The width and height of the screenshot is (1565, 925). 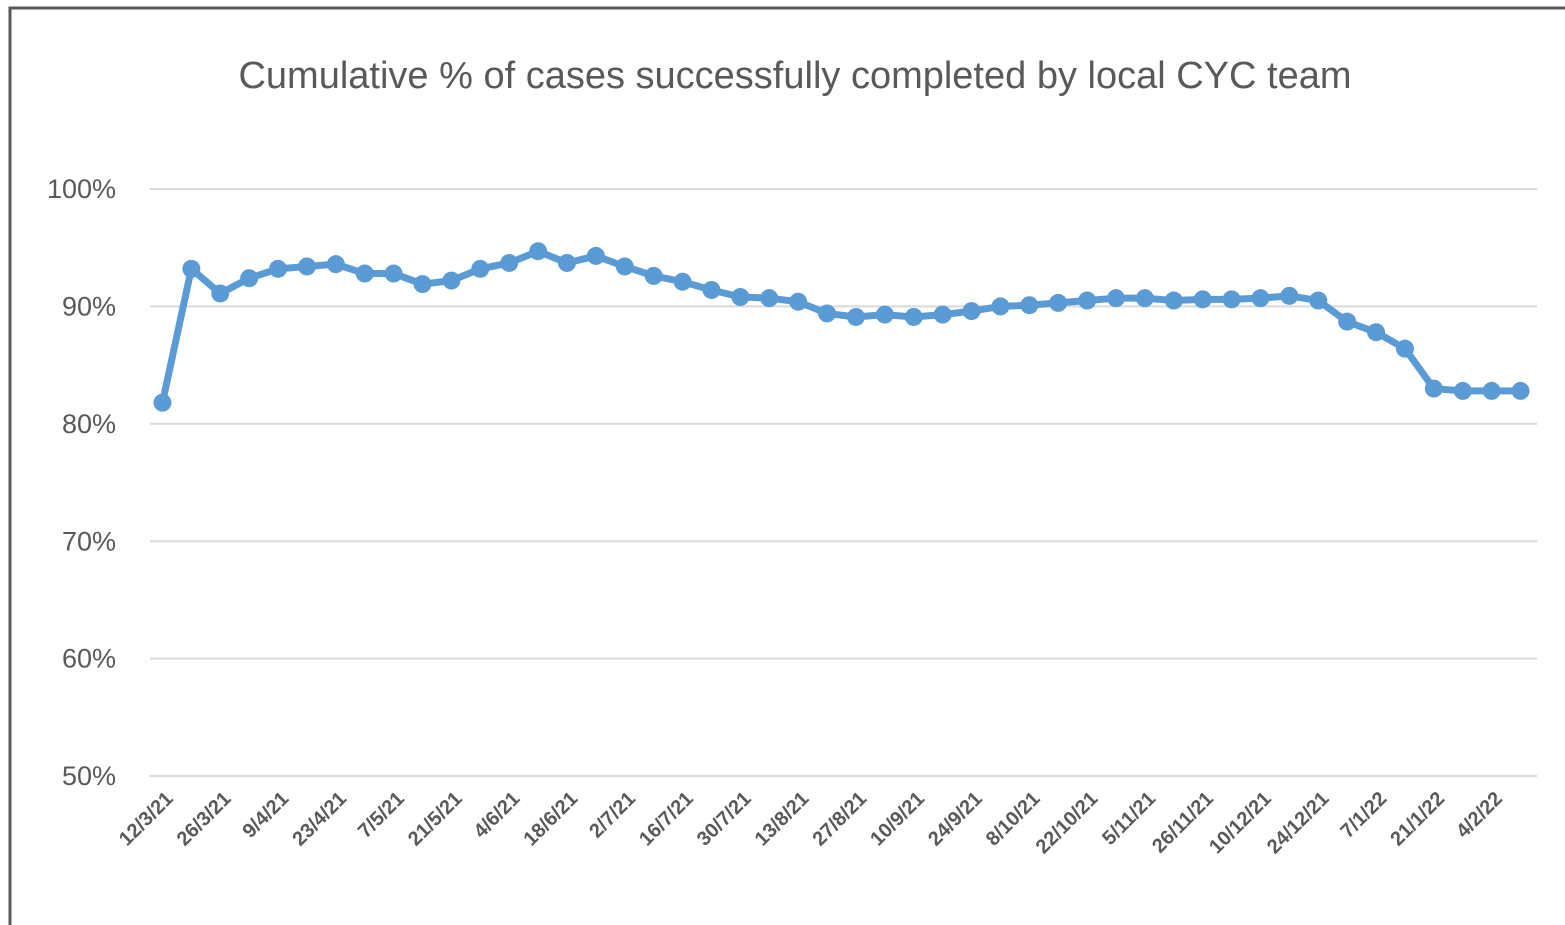 What do you see at coordinates (81, 189) in the screenshot?
I see `y-tick-label: 100%` at bounding box center [81, 189].